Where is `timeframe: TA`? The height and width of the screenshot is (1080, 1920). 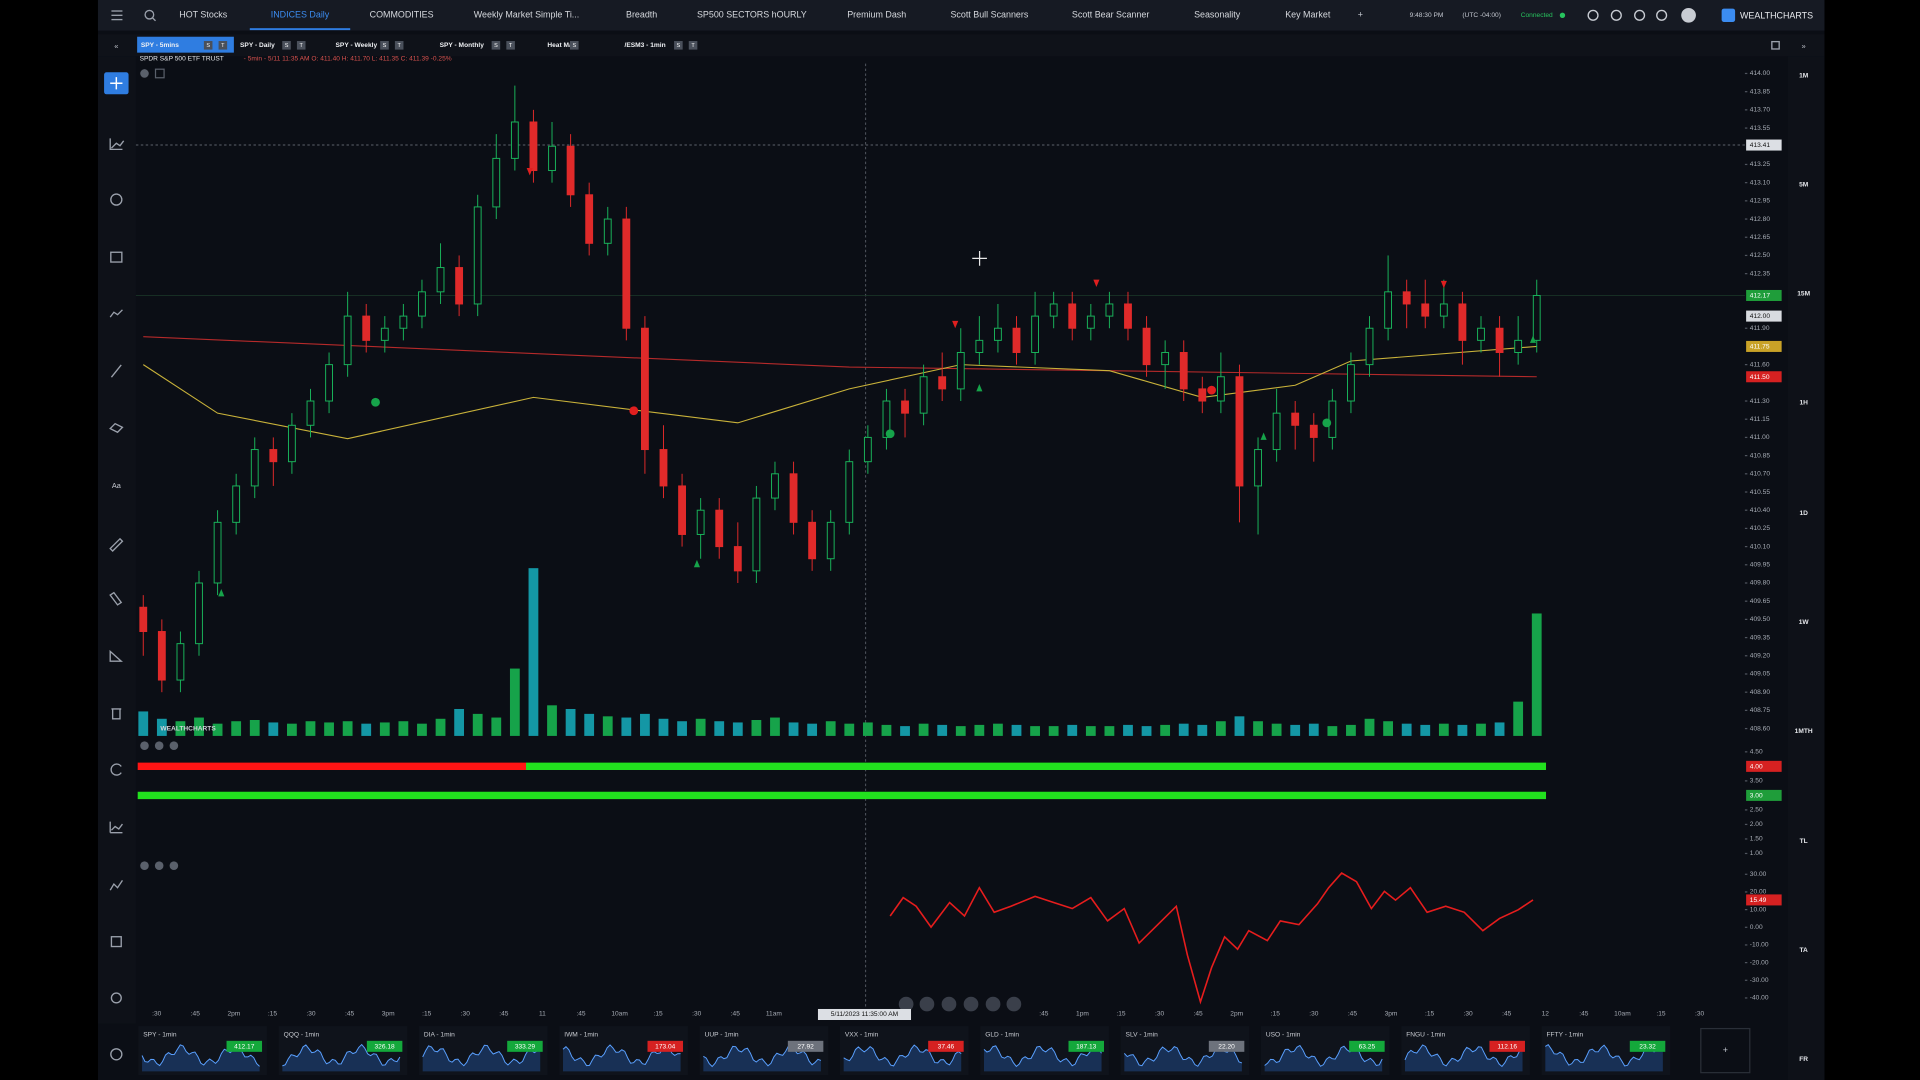 timeframe: TA is located at coordinates (1804, 950).